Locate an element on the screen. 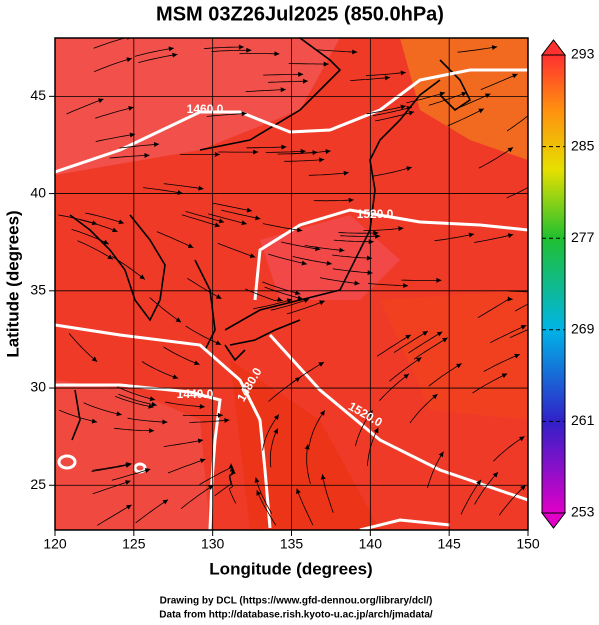 Image resolution: width=599 pixels, height=625 pixels. colorbar-tick-label: 261 is located at coordinates (583, 420).